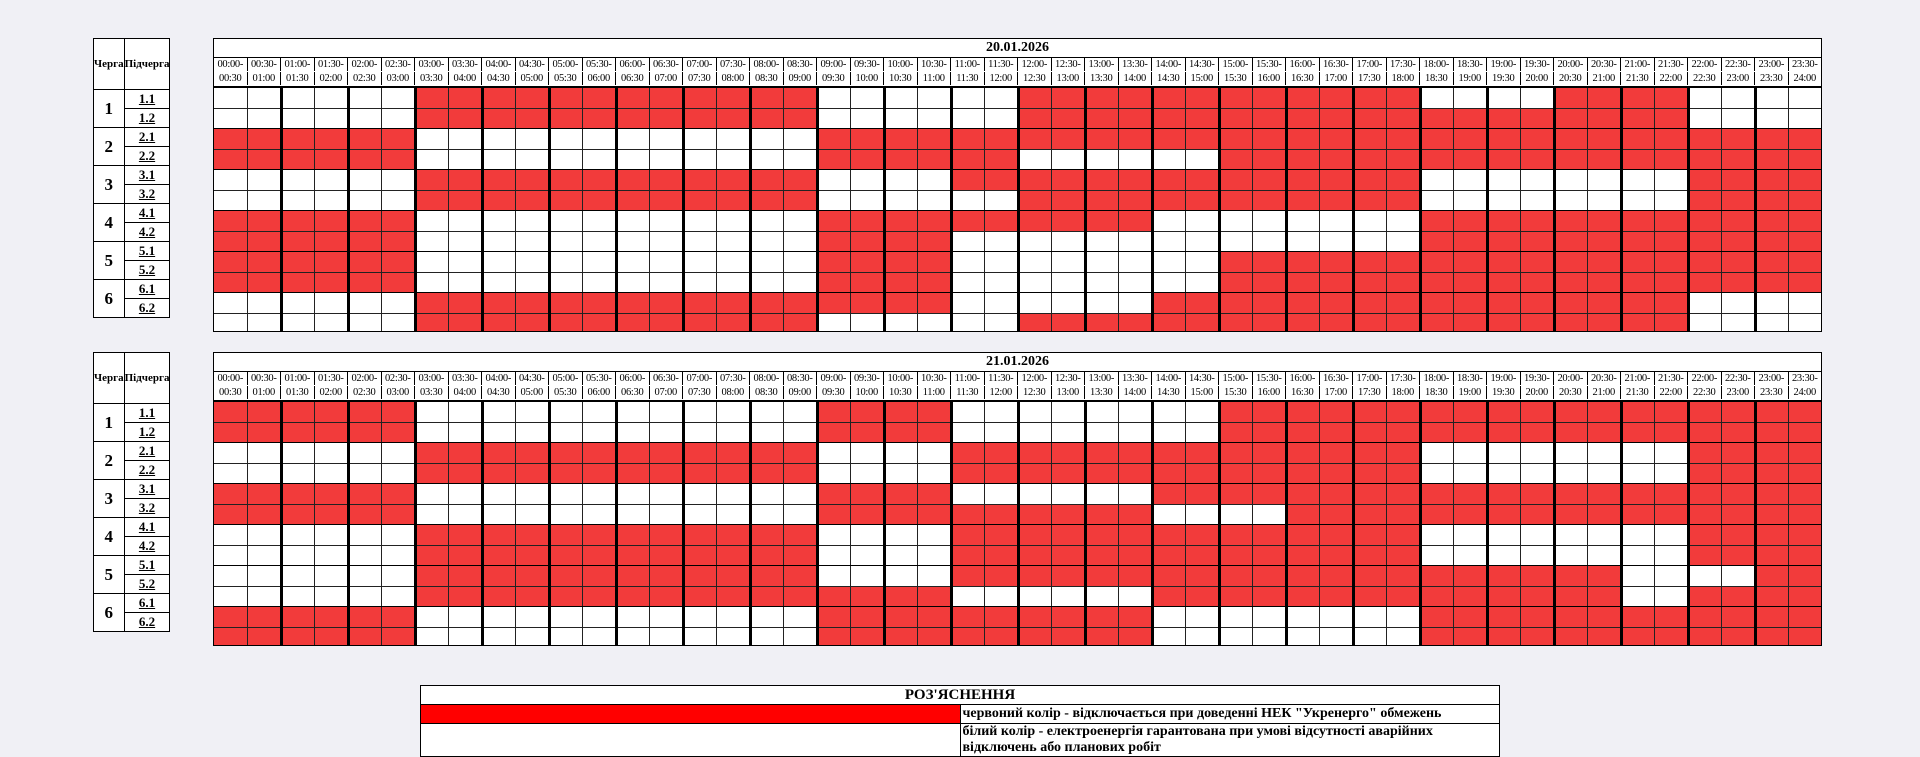  Describe the element at coordinates (867, 392) in the screenshot. I see `time-slot-end: 10:00` at that location.